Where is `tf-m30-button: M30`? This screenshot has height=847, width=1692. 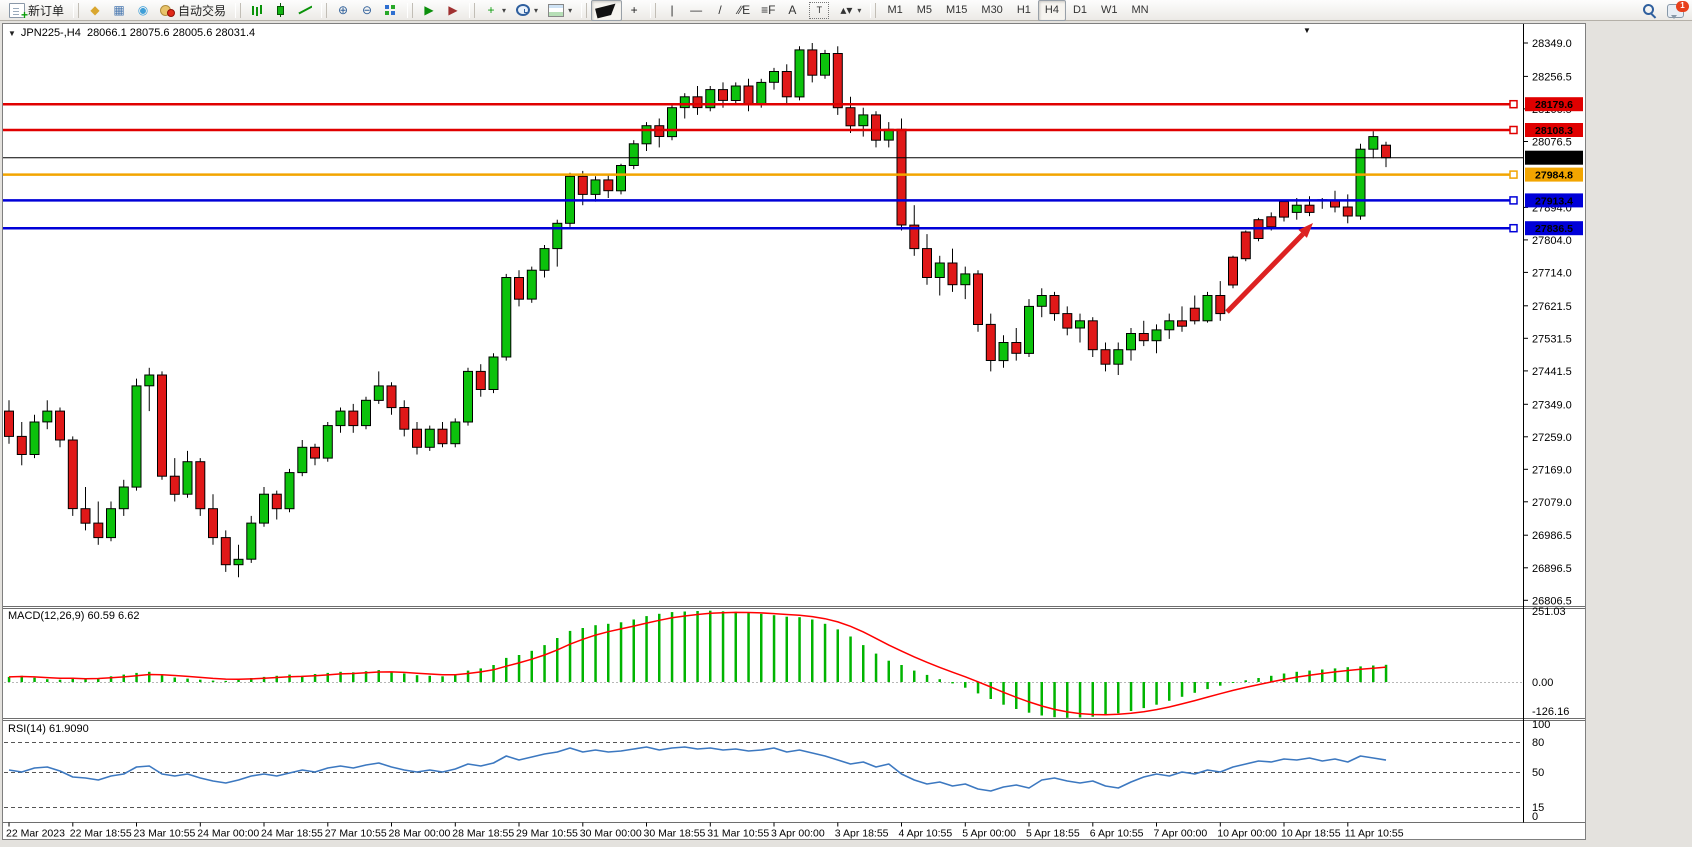 tf-m30-button: M30 is located at coordinates (991, 10).